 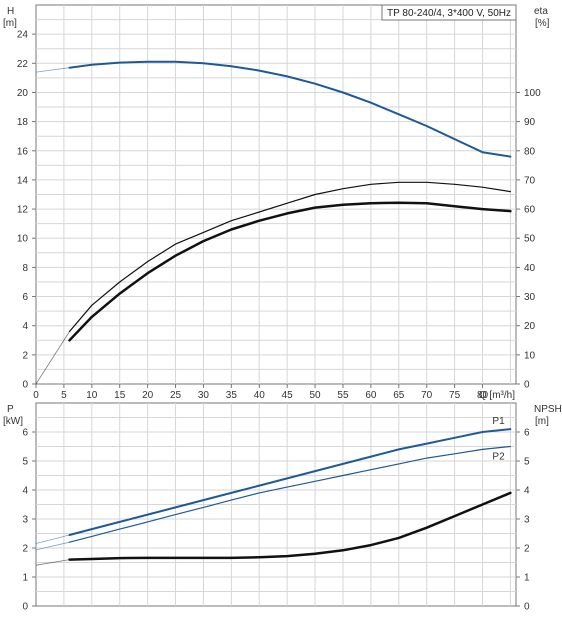 I want to click on x-tick-label: 15, so click(x=120, y=395).